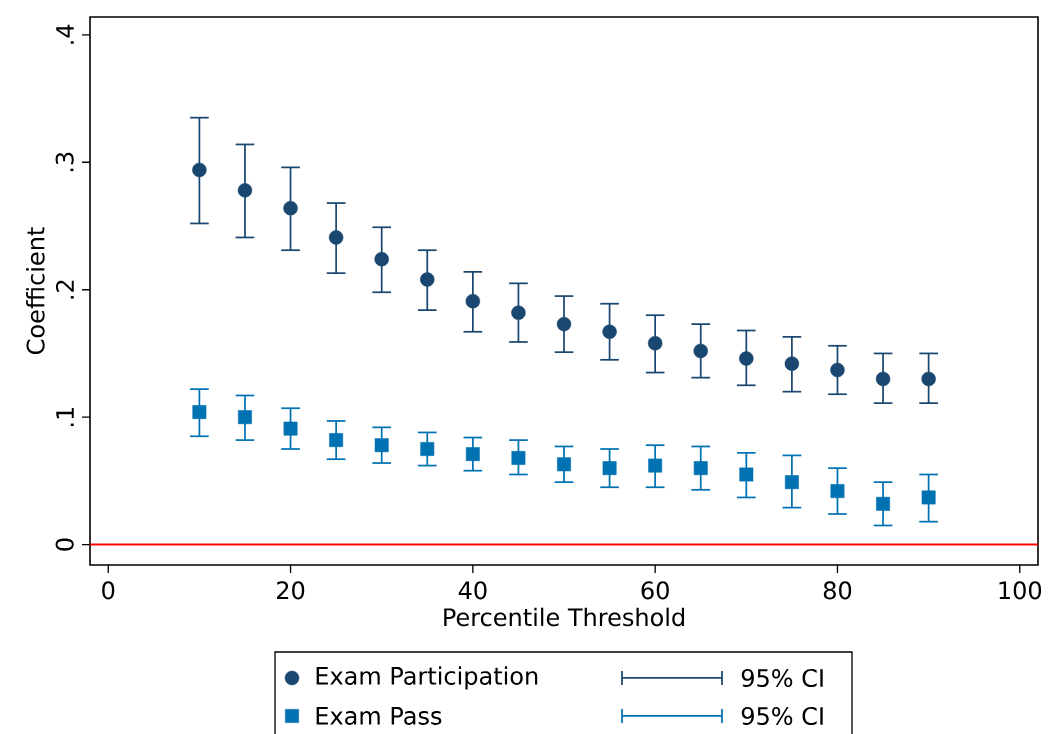 This screenshot has width=1048, height=734. What do you see at coordinates (108, 590) in the screenshot?
I see `x-tick-label: 0` at bounding box center [108, 590].